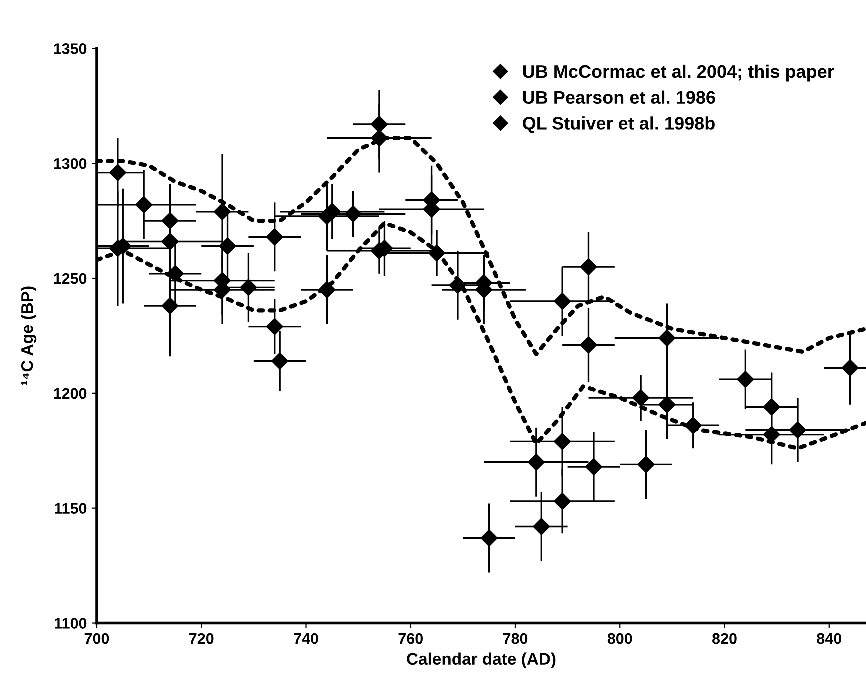  Describe the element at coordinates (481, 660) in the screenshot. I see `x-axis-title: Calendar date (AD)` at that location.